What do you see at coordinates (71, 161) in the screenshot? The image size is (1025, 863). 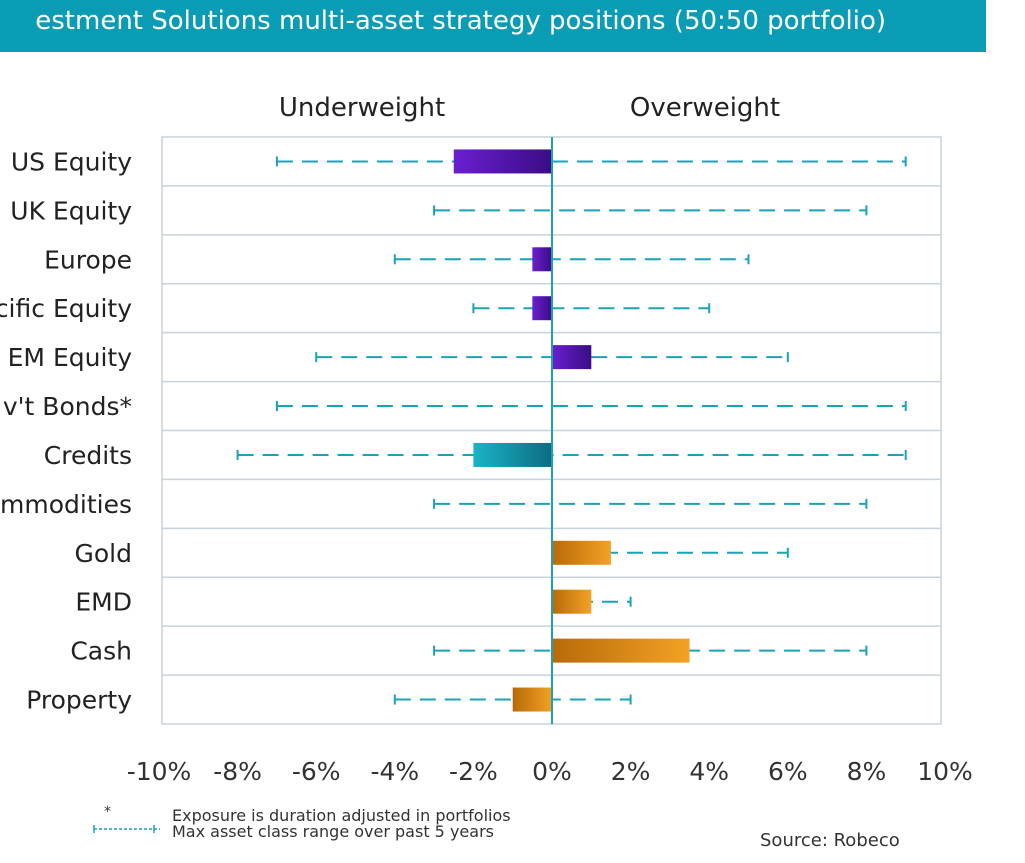 I see `category-label: US Equity` at bounding box center [71, 161].